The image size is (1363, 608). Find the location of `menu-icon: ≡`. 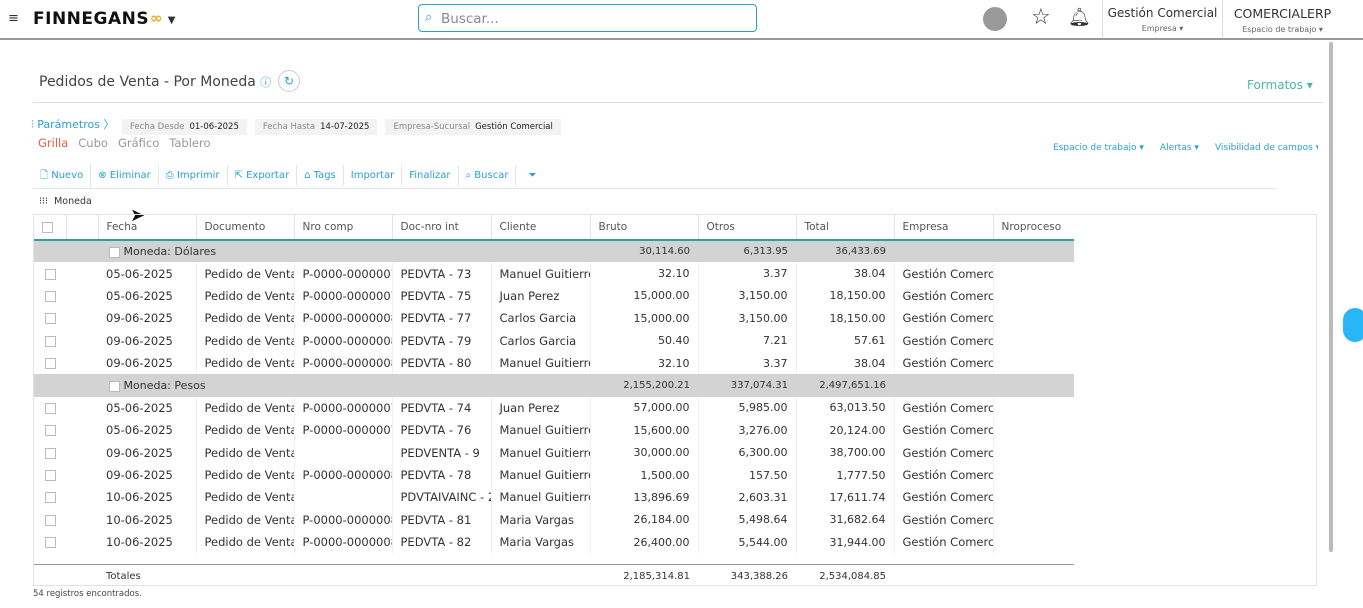

menu-icon: ≡ is located at coordinates (13, 18).